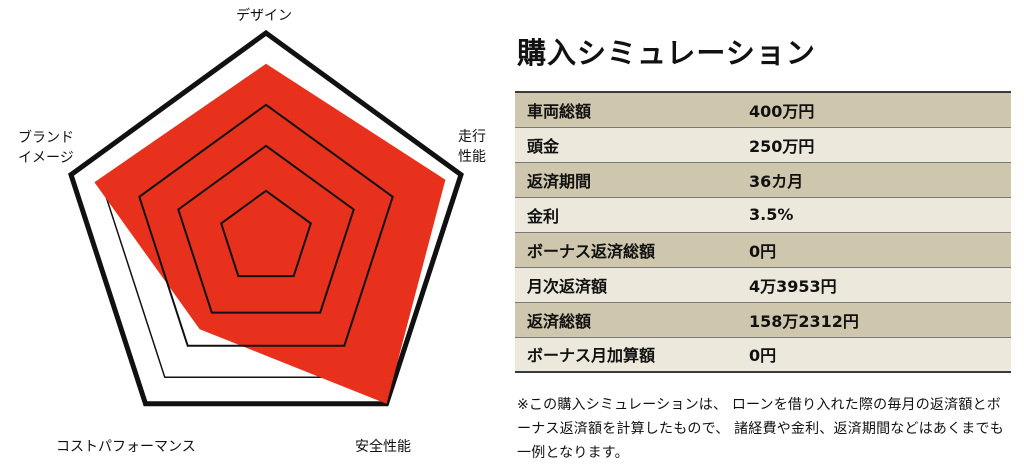 The height and width of the screenshot is (474, 1024). Describe the element at coordinates (626, 249) in the screenshot. I see `row-label: ボーナス返済総額` at that location.